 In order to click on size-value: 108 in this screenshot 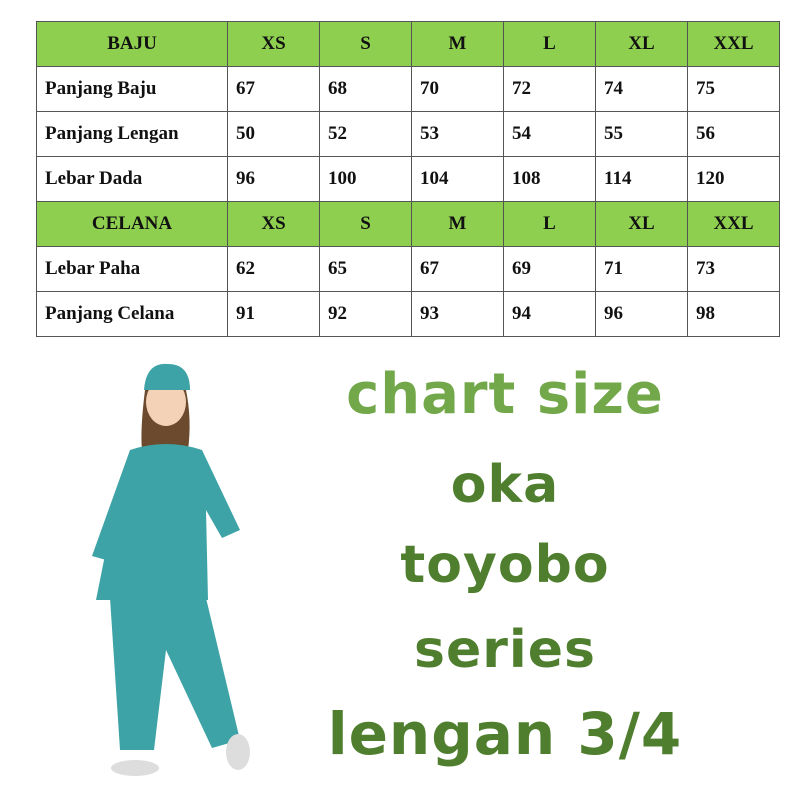, I will do `click(549, 179)`.